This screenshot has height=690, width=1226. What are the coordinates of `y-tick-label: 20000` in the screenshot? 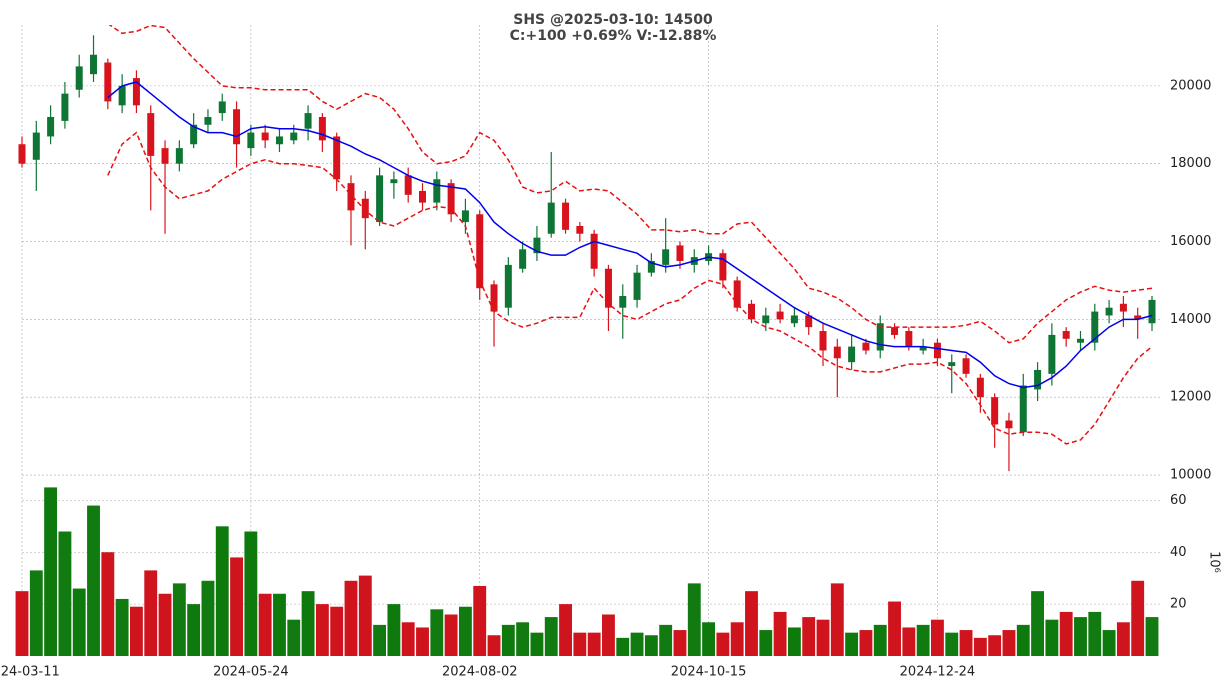 It's located at (1190, 85).